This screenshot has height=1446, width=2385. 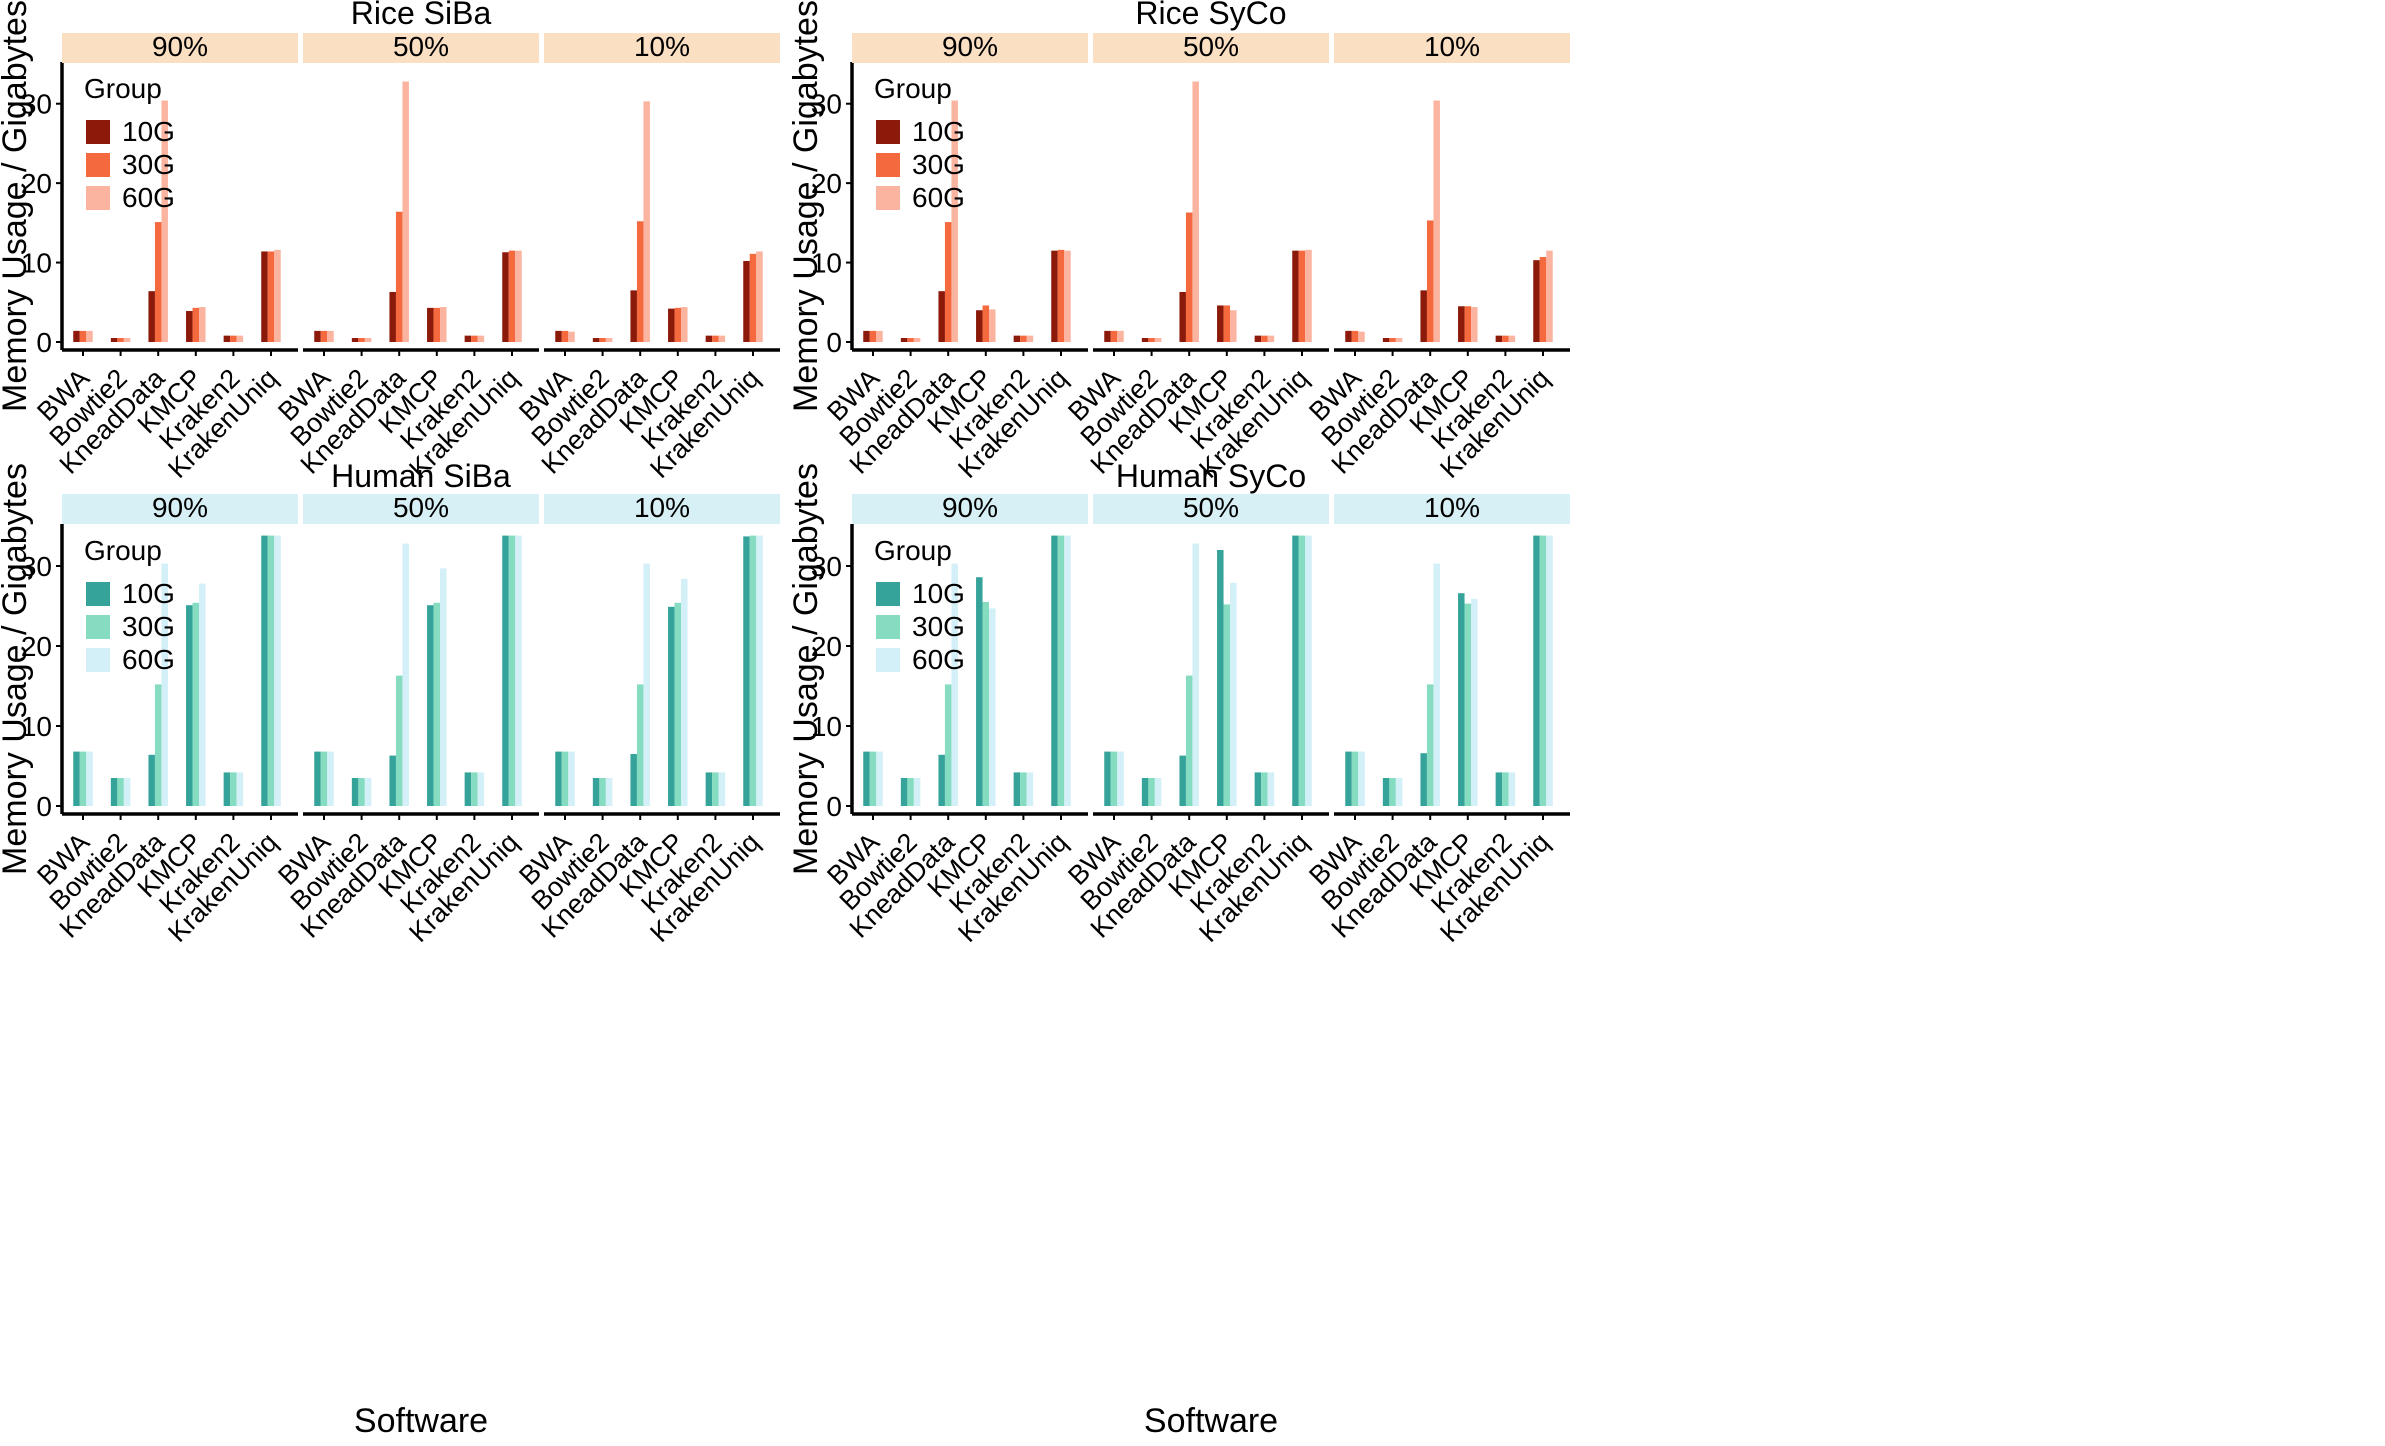 What do you see at coordinates (148, 593) in the screenshot?
I see `legend-label: 10G` at bounding box center [148, 593].